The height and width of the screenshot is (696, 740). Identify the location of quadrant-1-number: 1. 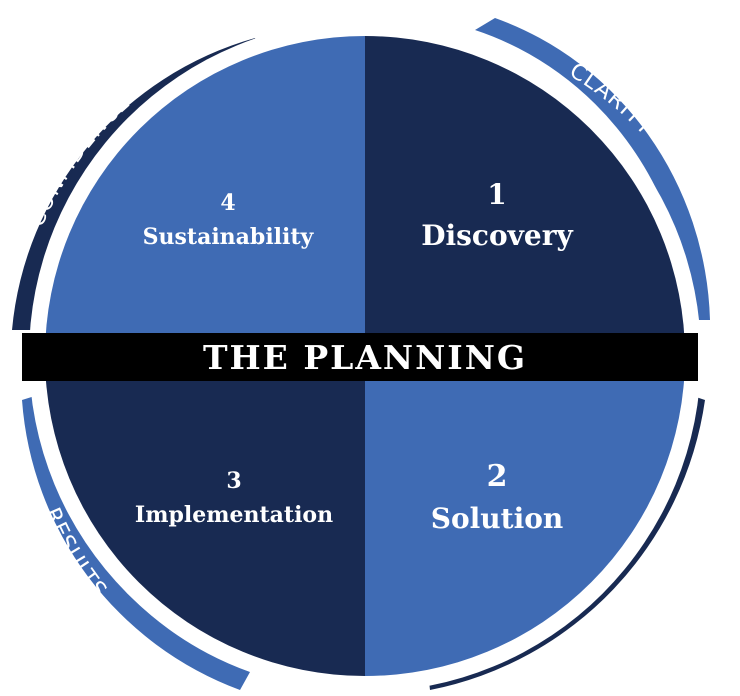
(496, 194).